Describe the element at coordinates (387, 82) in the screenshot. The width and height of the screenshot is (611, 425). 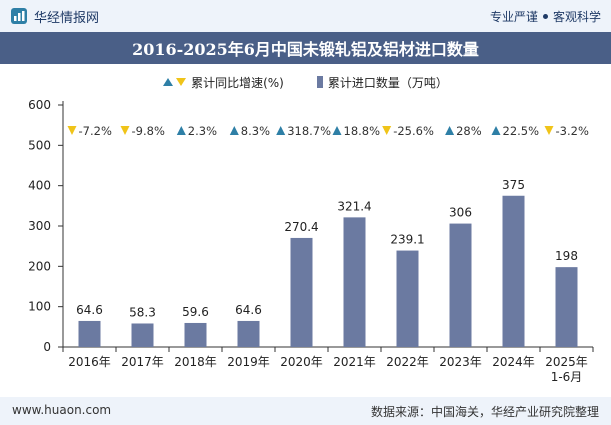
I see `legend-volume-label: 累计进口数量（万吨）` at that location.